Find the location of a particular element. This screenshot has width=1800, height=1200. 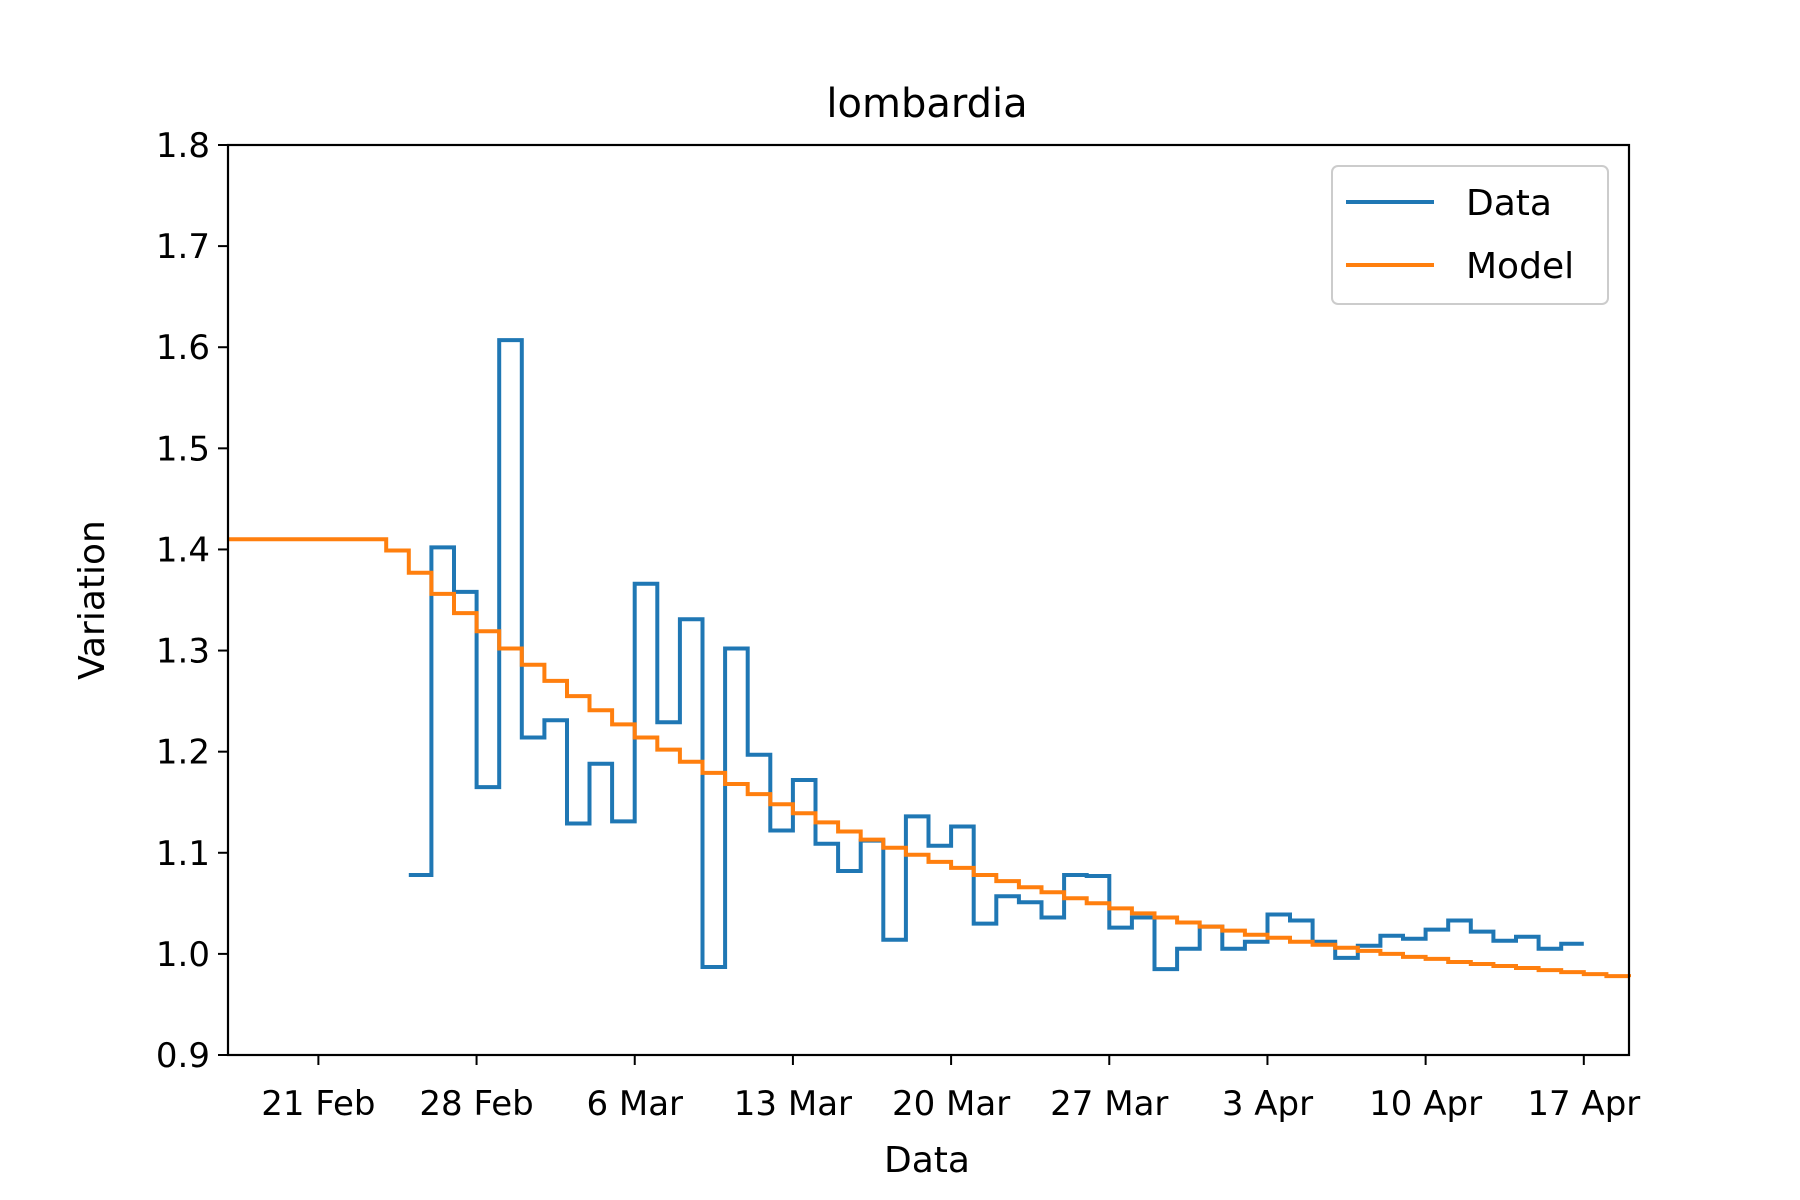

x-tick-label: 6 Mar is located at coordinates (634, 1104).